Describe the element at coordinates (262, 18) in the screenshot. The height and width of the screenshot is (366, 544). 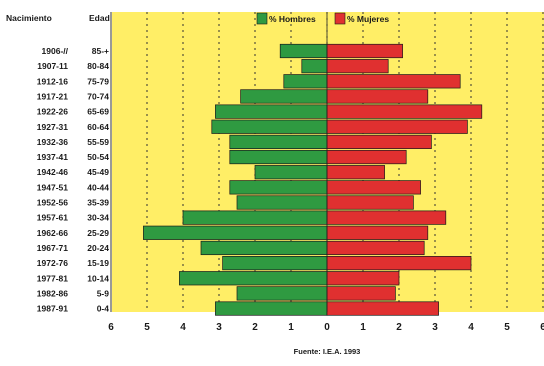
I see `legend-swatch-hombres` at that location.